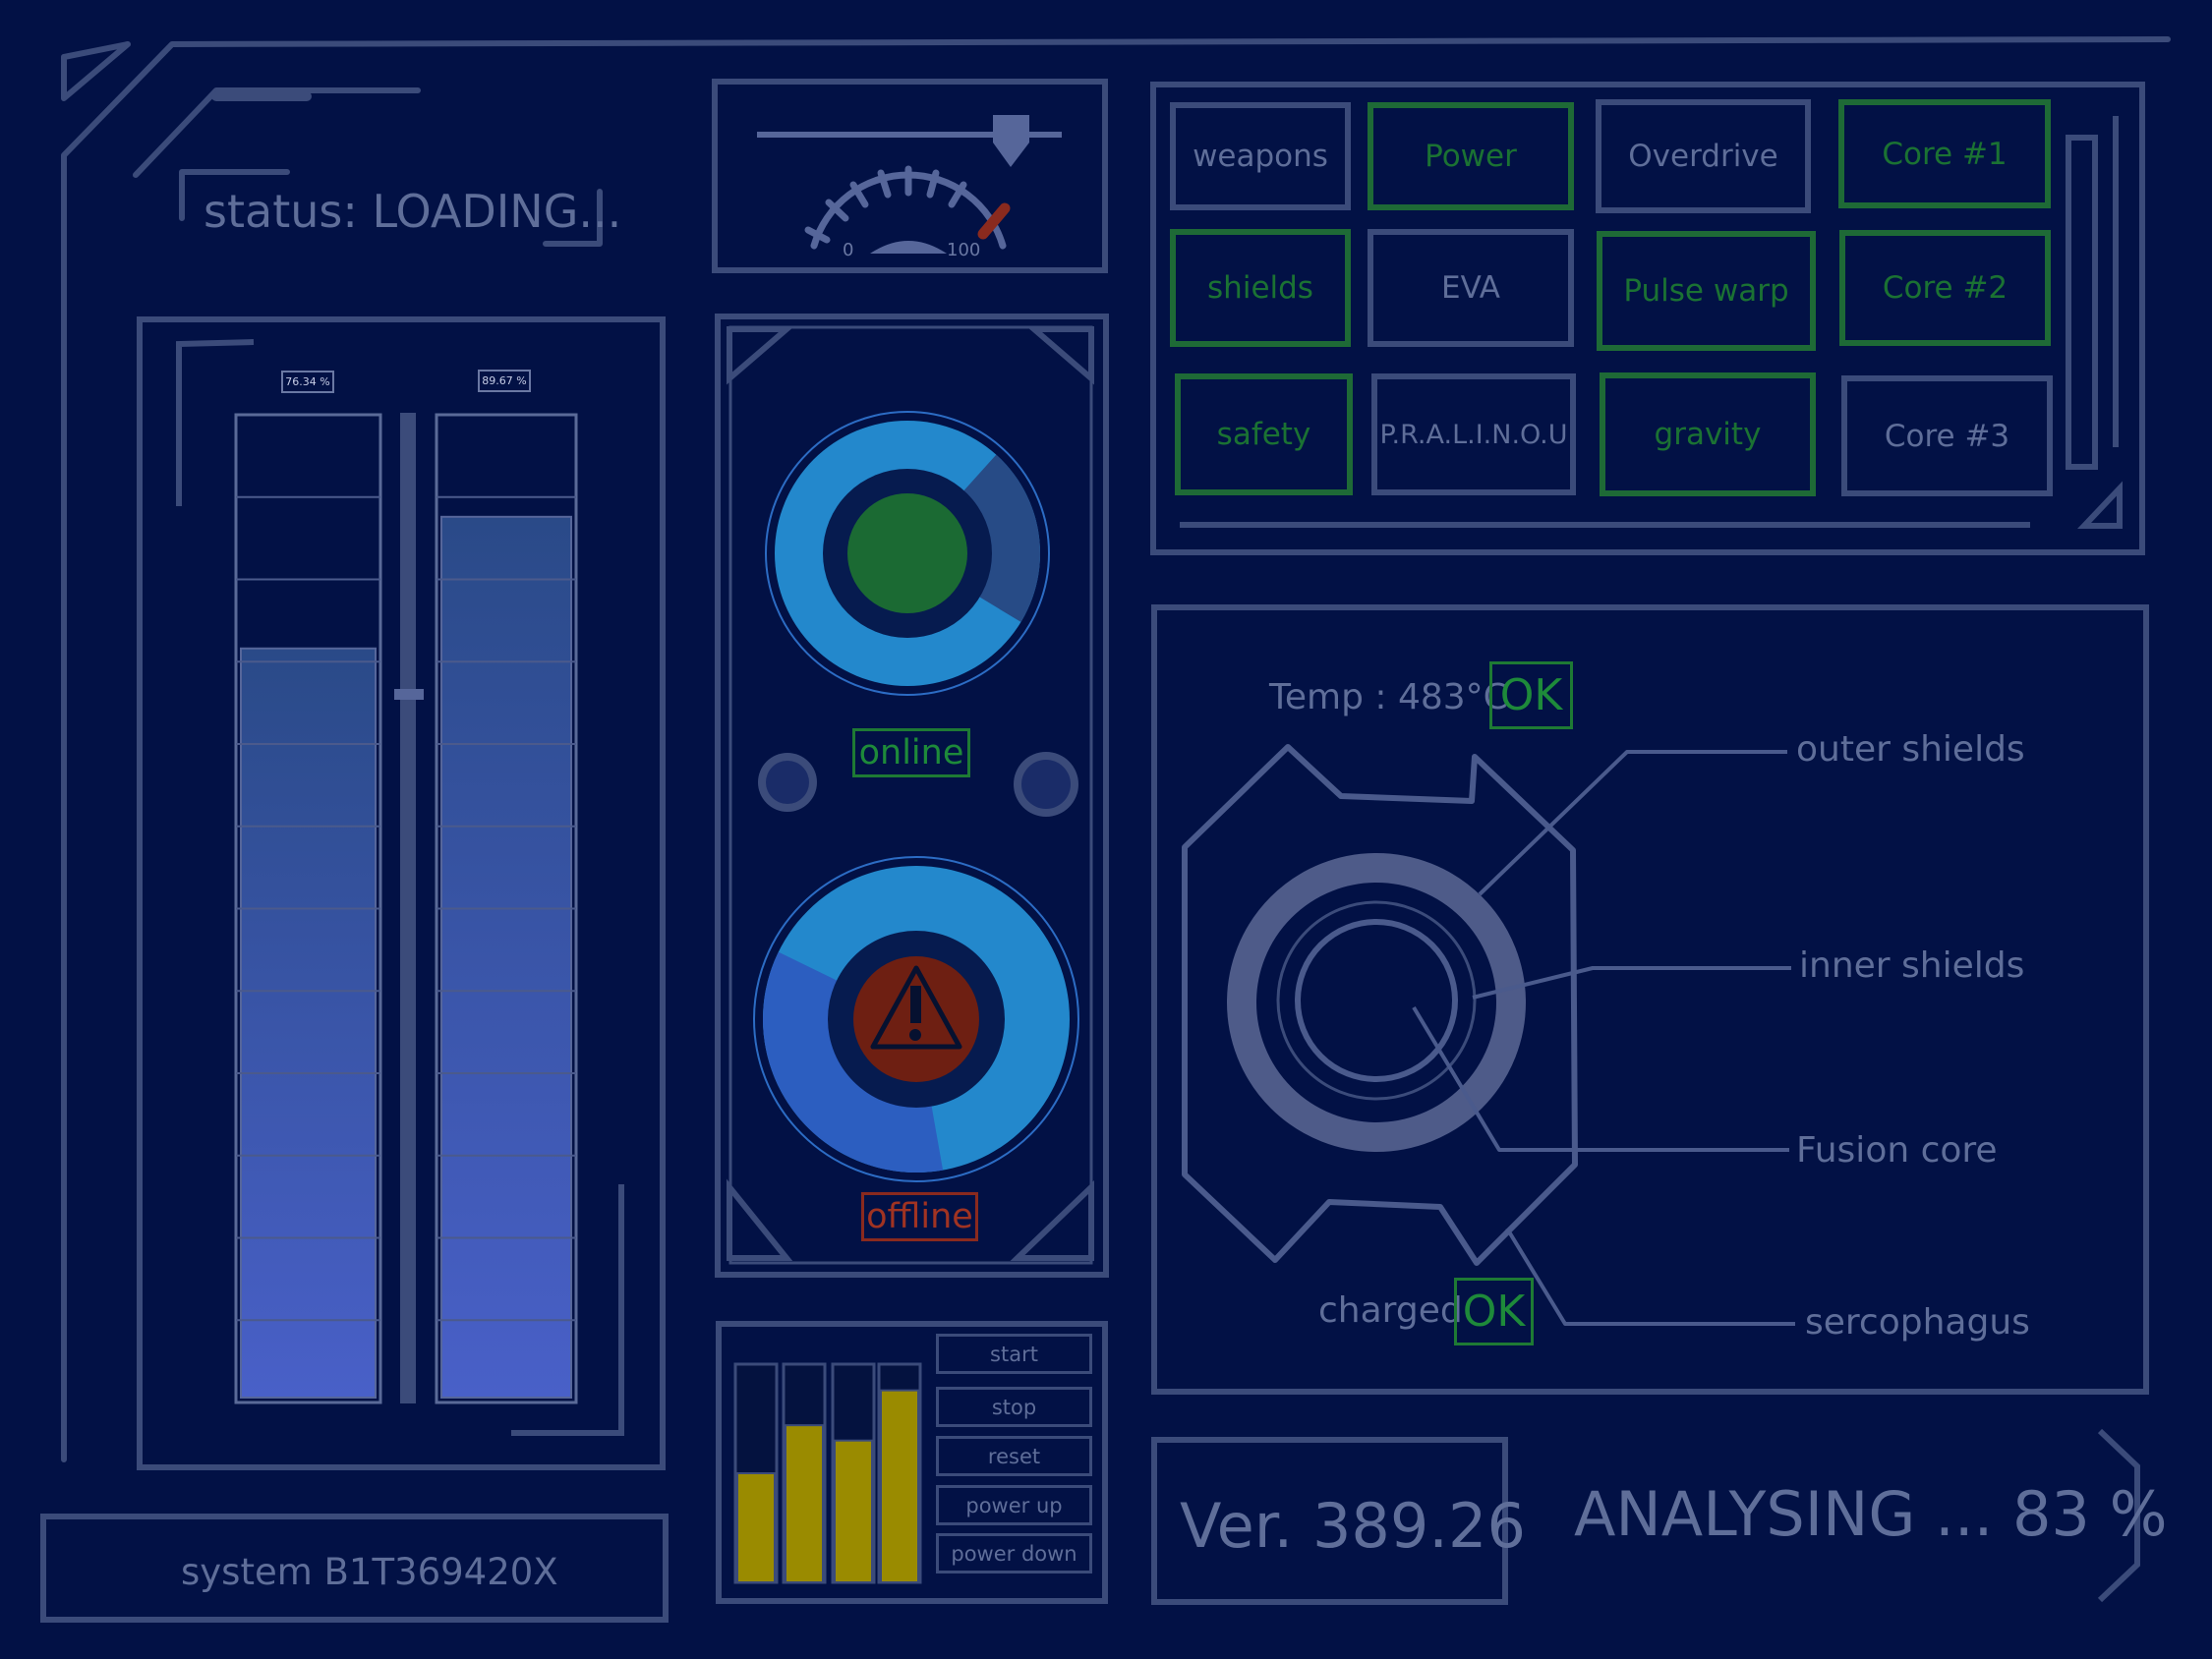 This screenshot has height=1659, width=2212. I want to click on version-text: Ver. 389.26, so click(1353, 1526).